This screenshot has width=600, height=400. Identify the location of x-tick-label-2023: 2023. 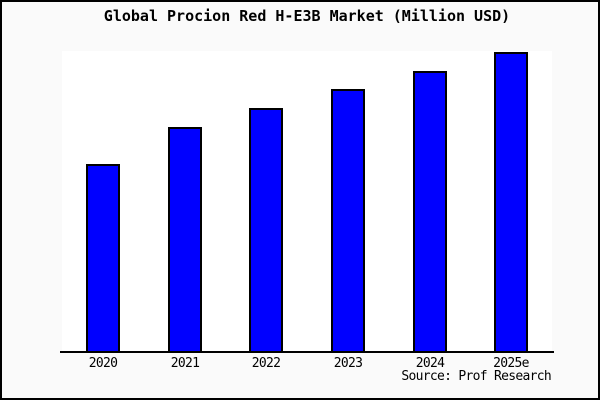
(348, 363).